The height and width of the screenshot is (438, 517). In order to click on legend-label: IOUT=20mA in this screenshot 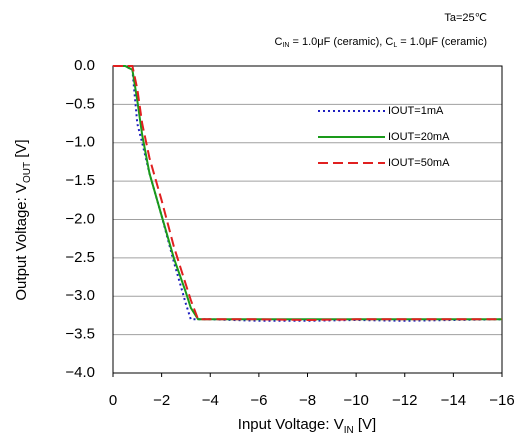, I will do `click(419, 137)`.